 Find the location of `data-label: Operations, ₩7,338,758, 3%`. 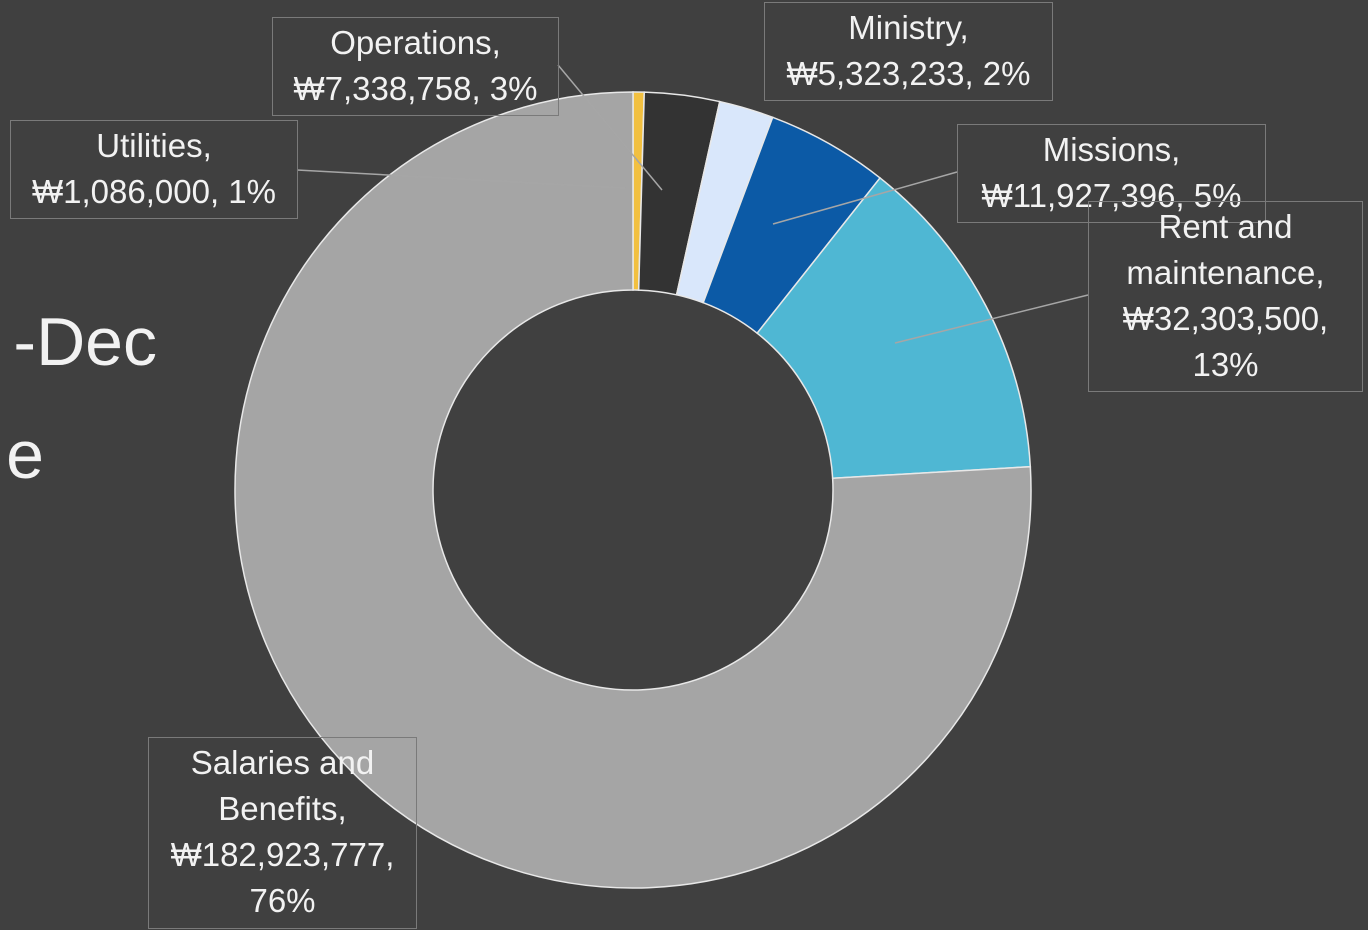

data-label: Operations, ₩7,338,758, 3% is located at coordinates (415, 66).